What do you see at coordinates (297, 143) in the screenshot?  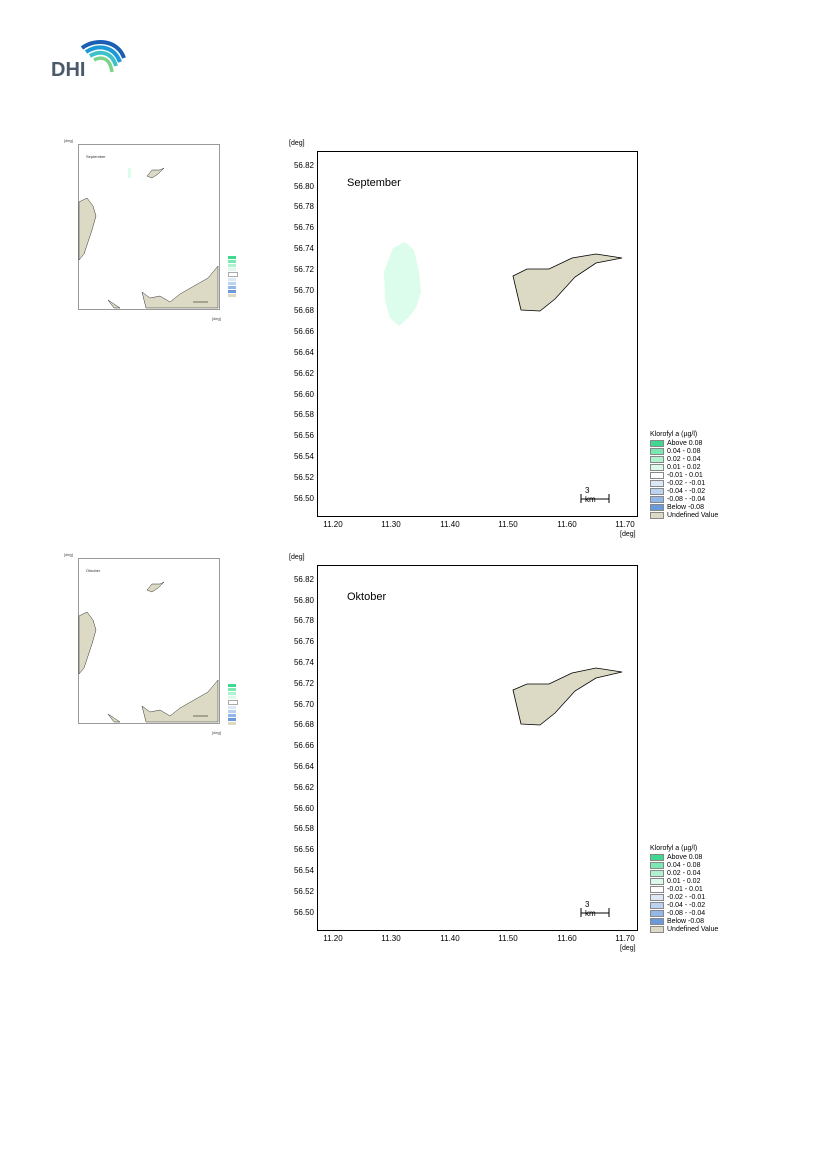 I see `y-axis-unit: [deg]` at bounding box center [297, 143].